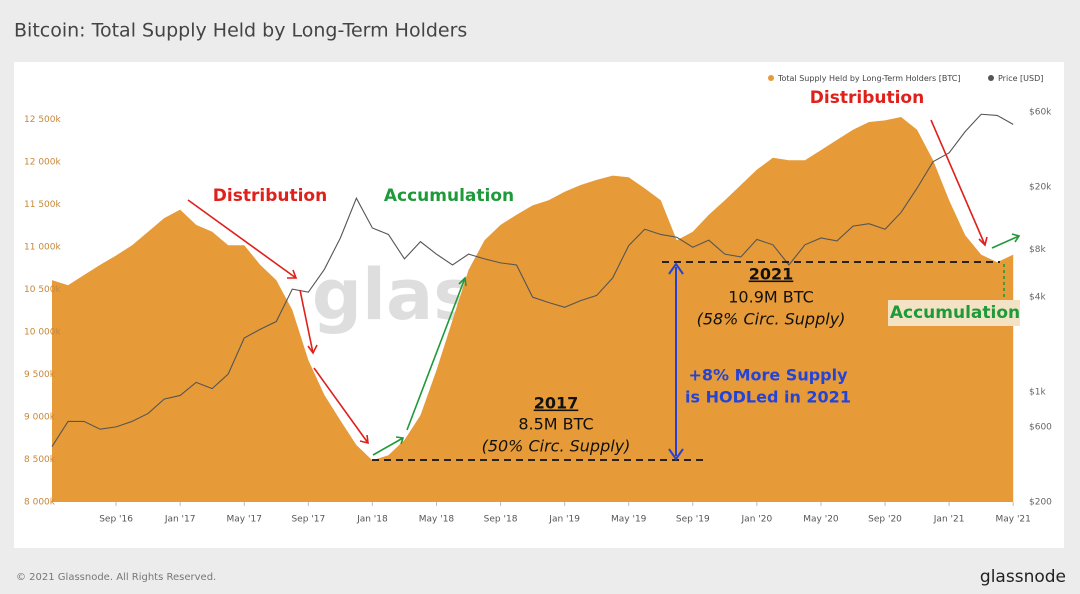 This screenshot has width=1080, height=594. I want to click on x-tick-label: Sep '19, so click(693, 520).